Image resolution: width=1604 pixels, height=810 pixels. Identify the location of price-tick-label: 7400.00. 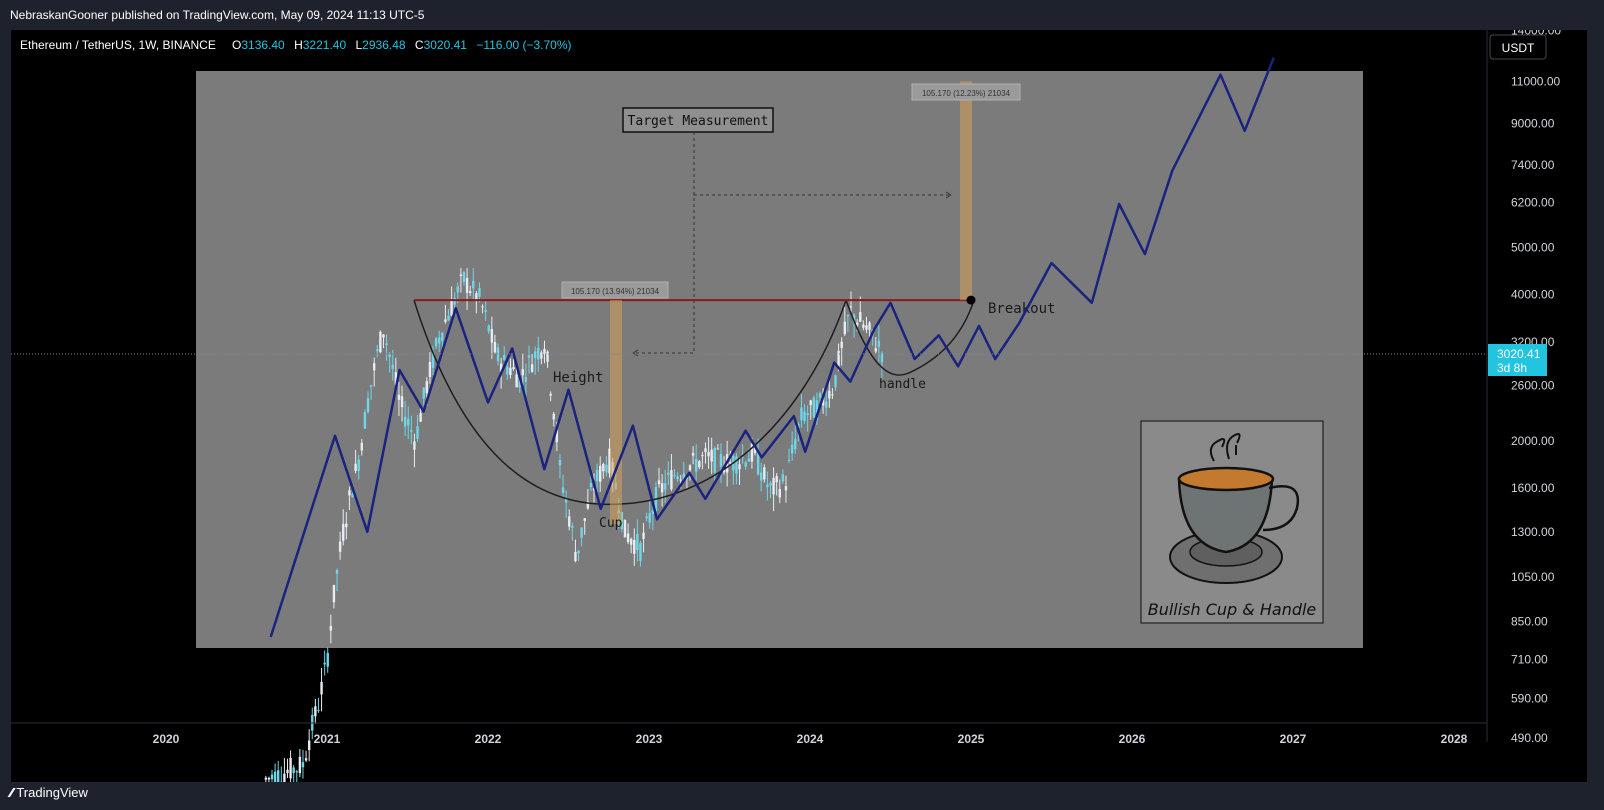
(1533, 165).